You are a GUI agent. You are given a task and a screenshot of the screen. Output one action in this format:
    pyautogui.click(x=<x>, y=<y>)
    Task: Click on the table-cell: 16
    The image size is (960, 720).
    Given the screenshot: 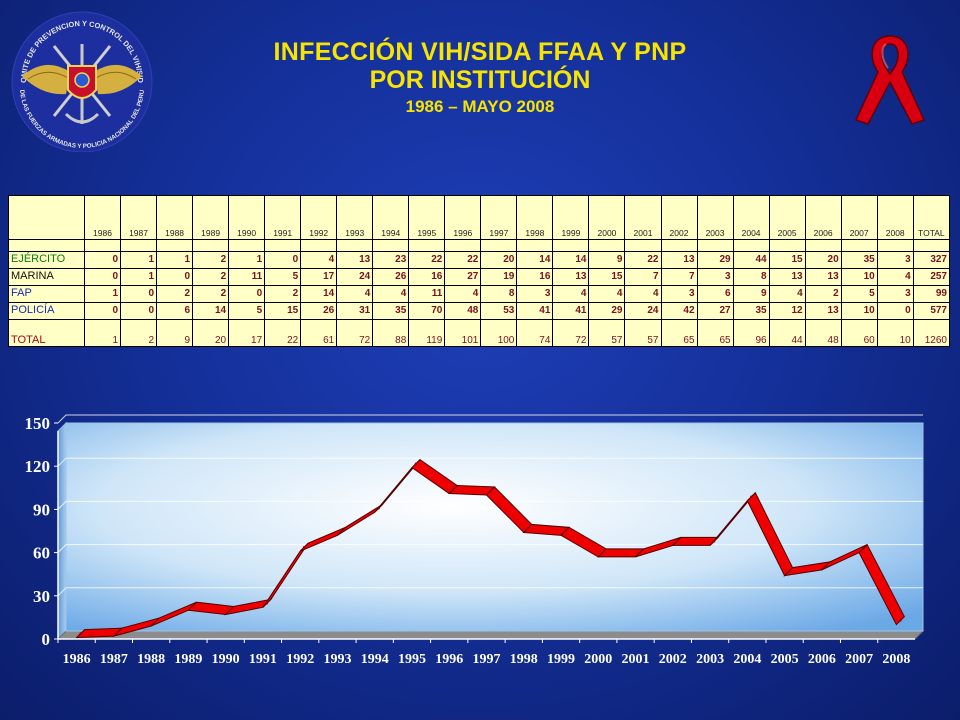 What is the action you would take?
    pyautogui.click(x=427, y=276)
    